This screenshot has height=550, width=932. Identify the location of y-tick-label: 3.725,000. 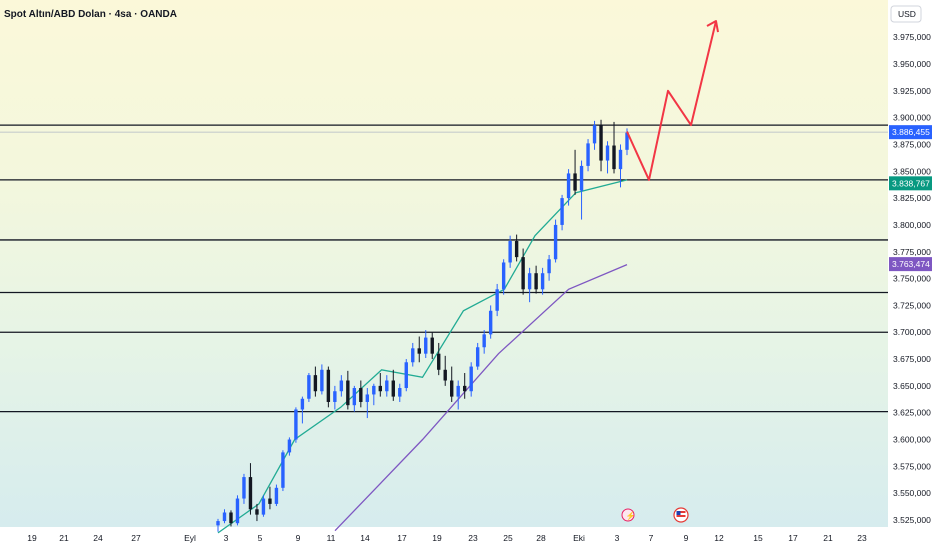
(912, 305).